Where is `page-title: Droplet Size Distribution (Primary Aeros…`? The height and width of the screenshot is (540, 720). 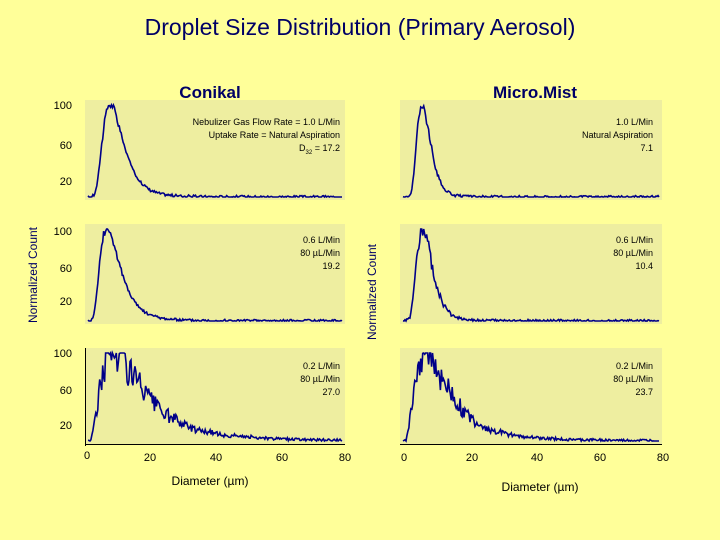 page-title: Droplet Size Distribution (Primary Aeros… is located at coordinates (360, 27).